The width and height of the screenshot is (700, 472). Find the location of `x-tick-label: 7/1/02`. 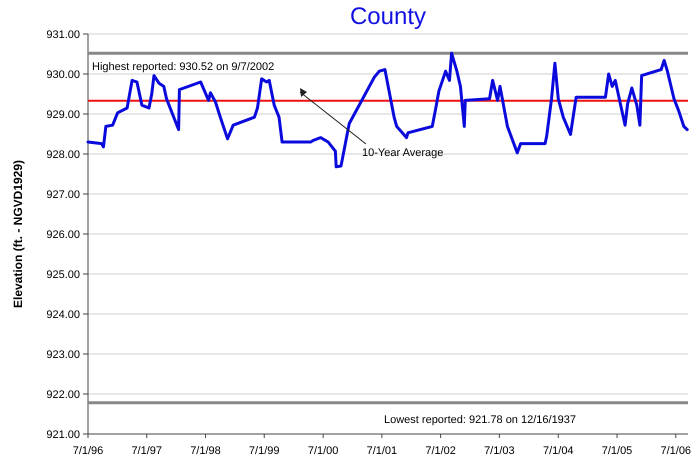

x-tick-label: 7/1/02 is located at coordinates (440, 451).